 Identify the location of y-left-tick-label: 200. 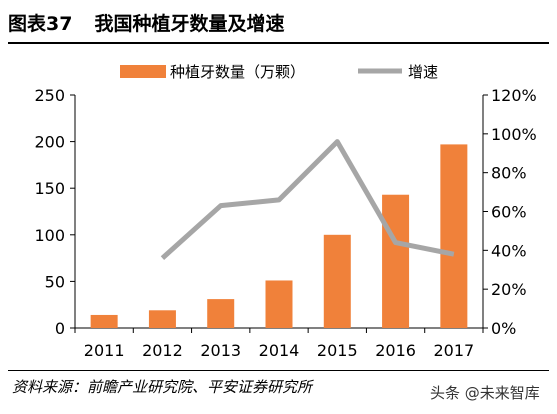
(49, 142).